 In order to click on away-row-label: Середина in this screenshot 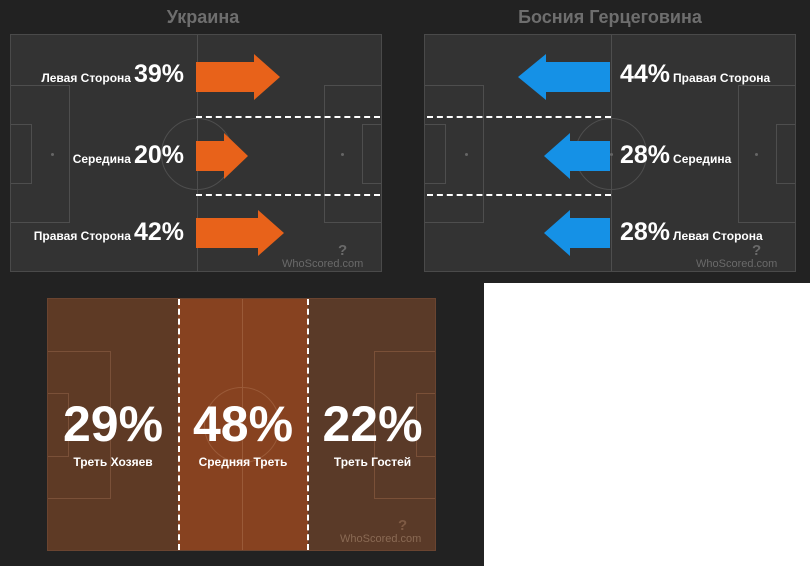, I will do `click(702, 159)`.